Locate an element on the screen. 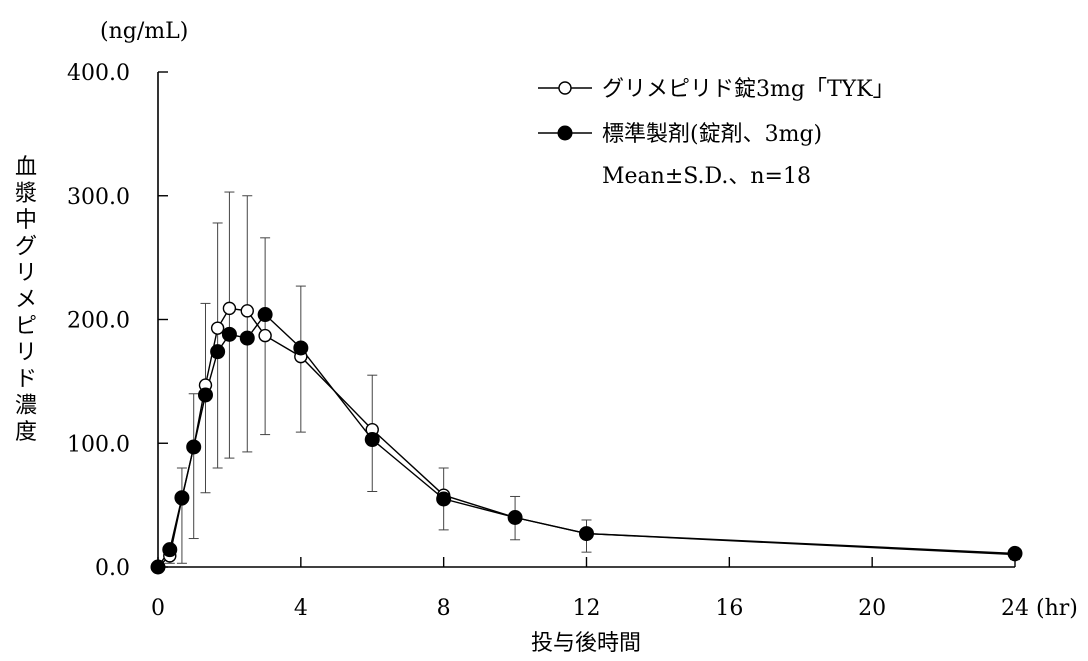  x-ticks: 0 4 8 12 16 20 24 is located at coordinates (590, 589).